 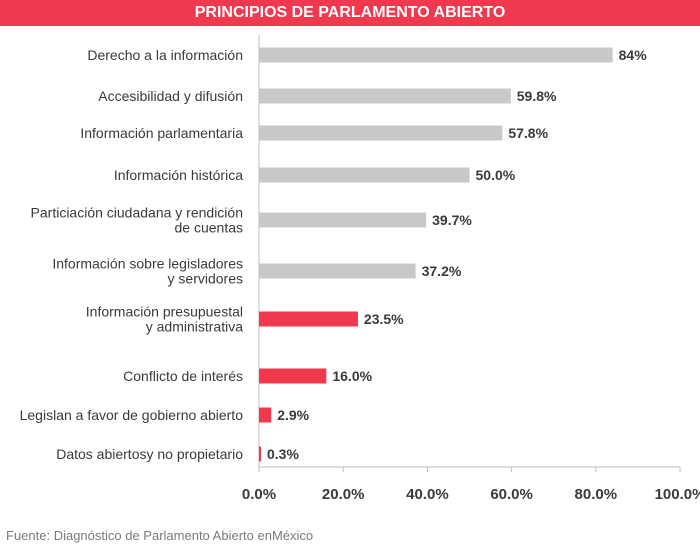 I want to click on data-label: 2.9%, so click(x=293, y=415).